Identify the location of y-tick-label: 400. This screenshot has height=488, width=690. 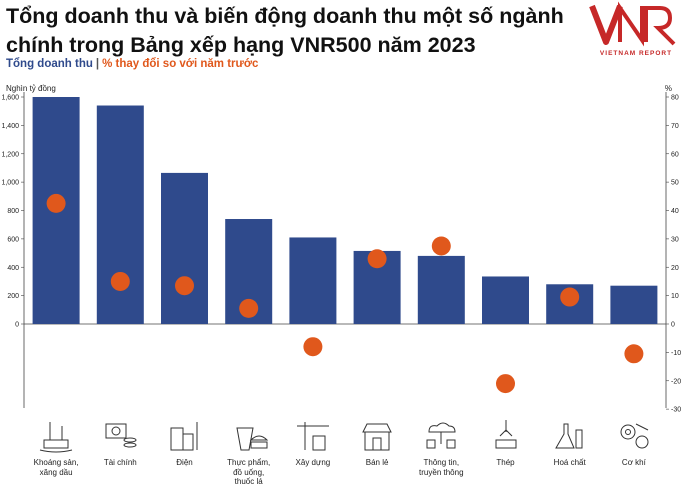
(13, 268).